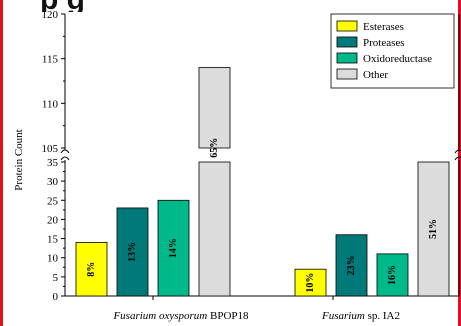 The image size is (461, 326). I want to click on legend-swatch-other, so click(347, 74).